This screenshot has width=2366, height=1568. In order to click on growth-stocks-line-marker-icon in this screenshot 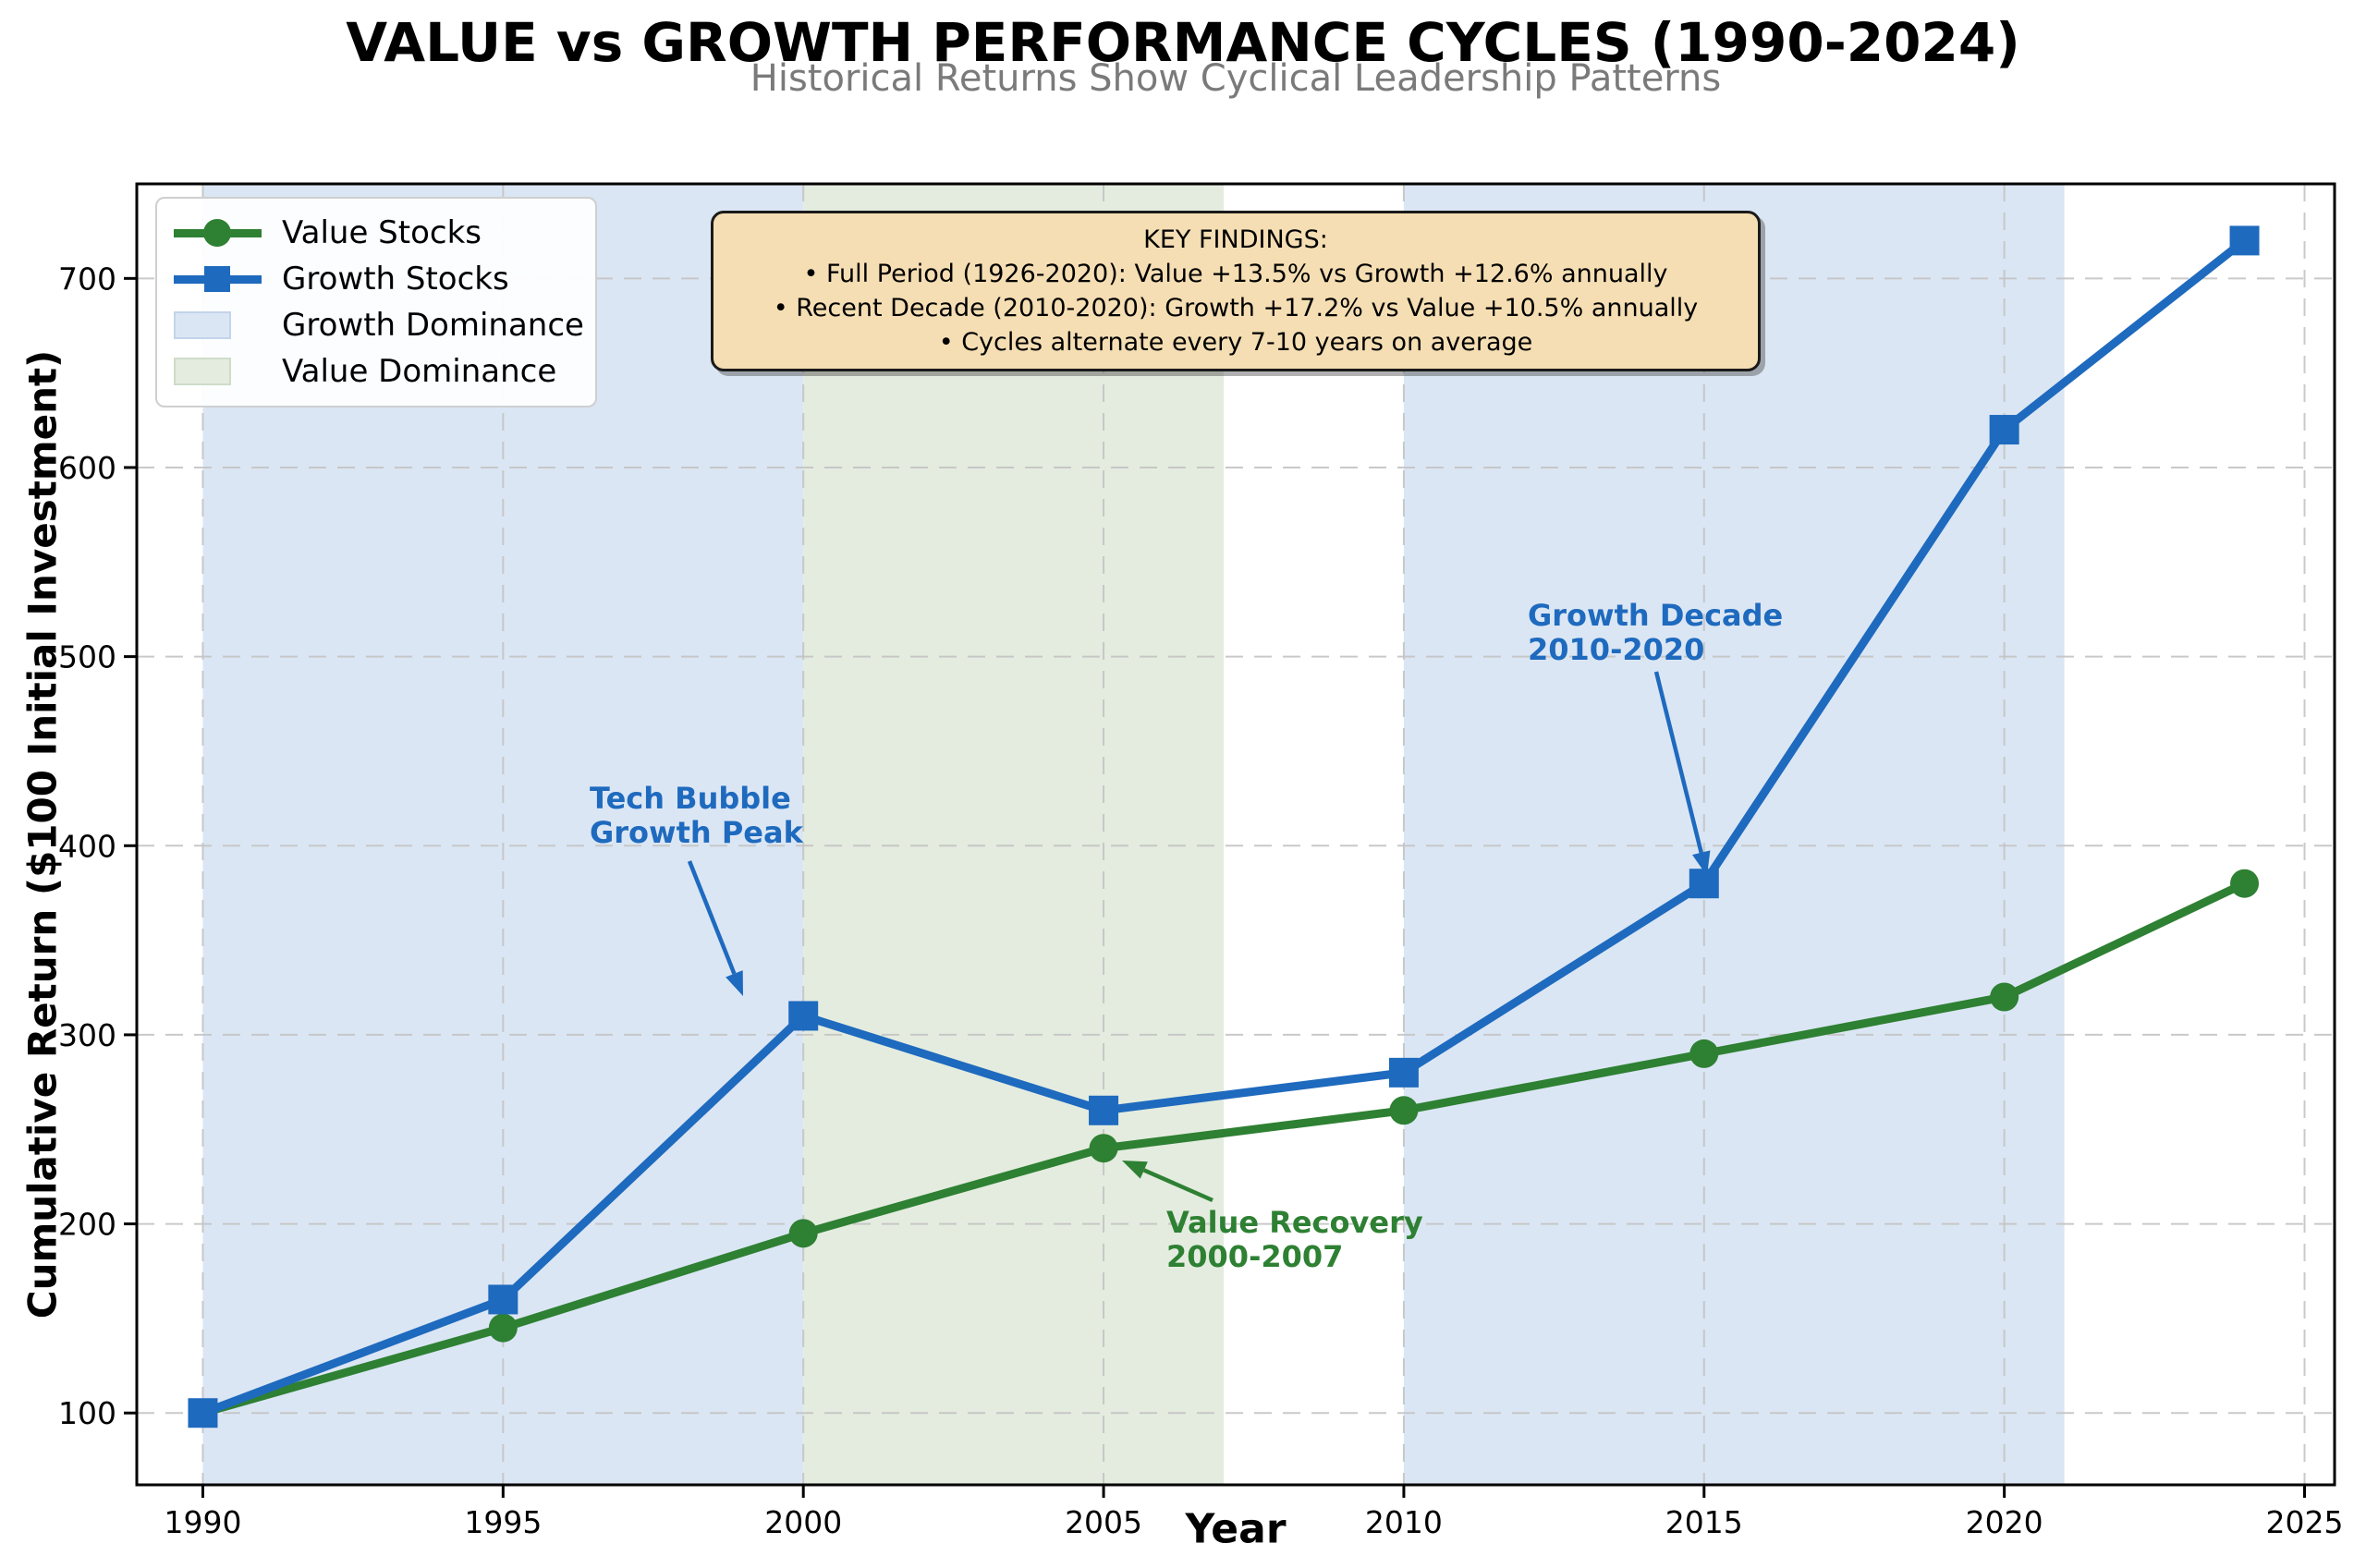, I will do `click(218, 279)`.